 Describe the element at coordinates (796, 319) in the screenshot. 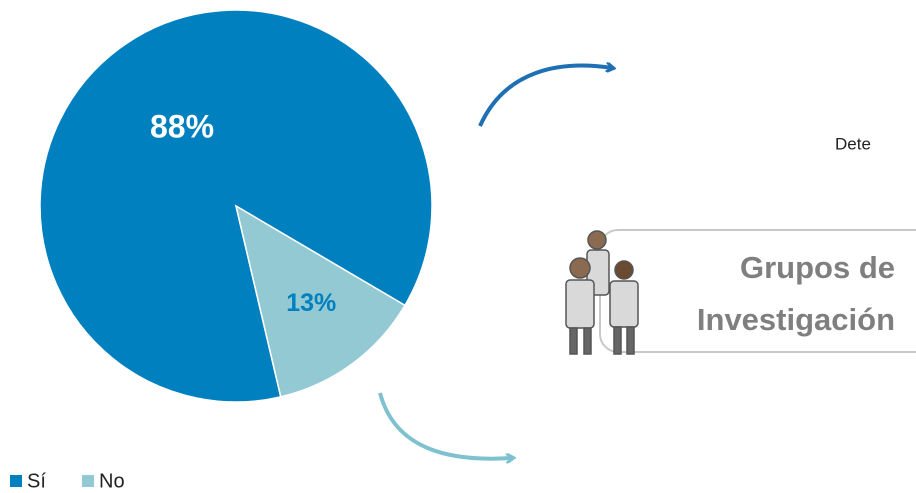

I see `box-label: Investigación` at that location.